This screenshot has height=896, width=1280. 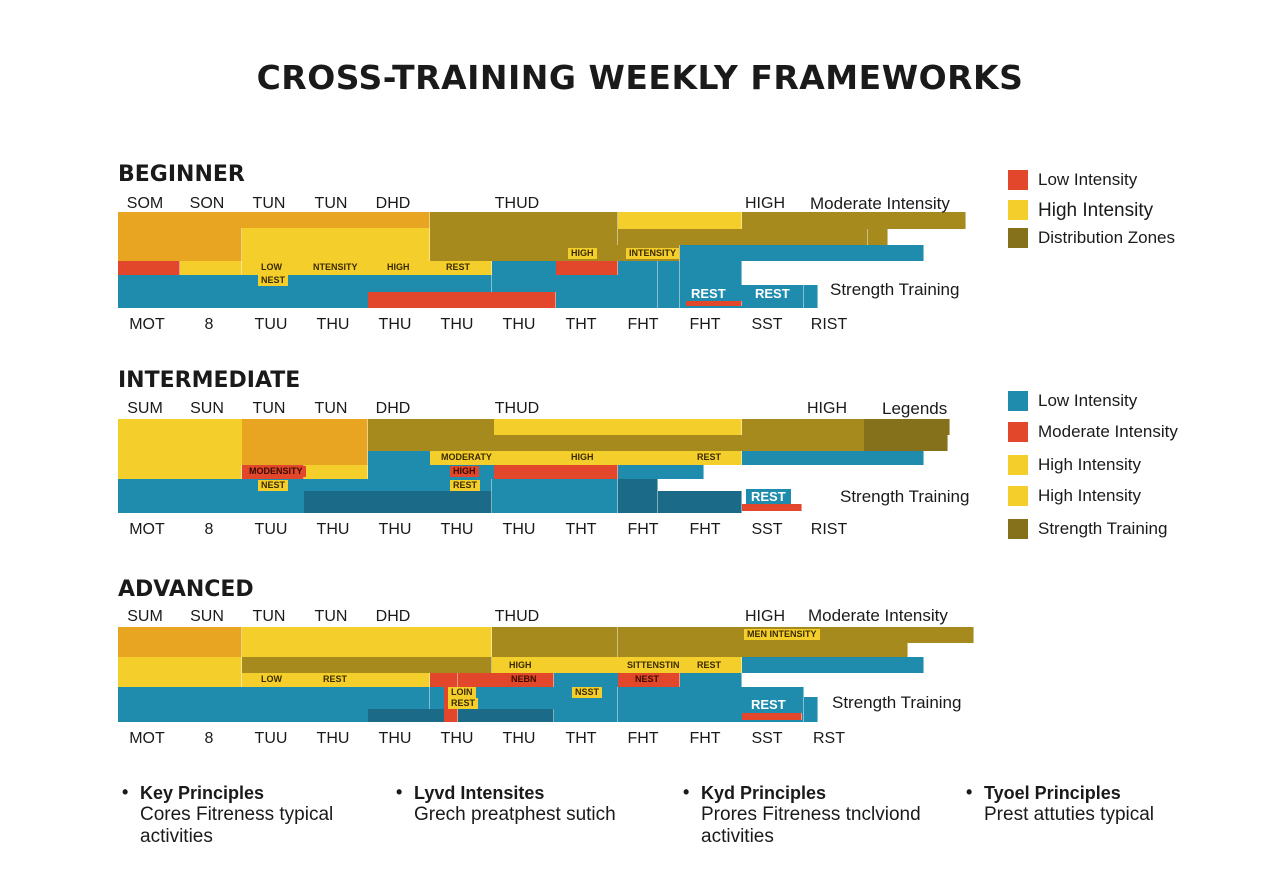 What do you see at coordinates (515, 814) in the screenshot?
I see `footer-body: Grech preatphest sutich` at bounding box center [515, 814].